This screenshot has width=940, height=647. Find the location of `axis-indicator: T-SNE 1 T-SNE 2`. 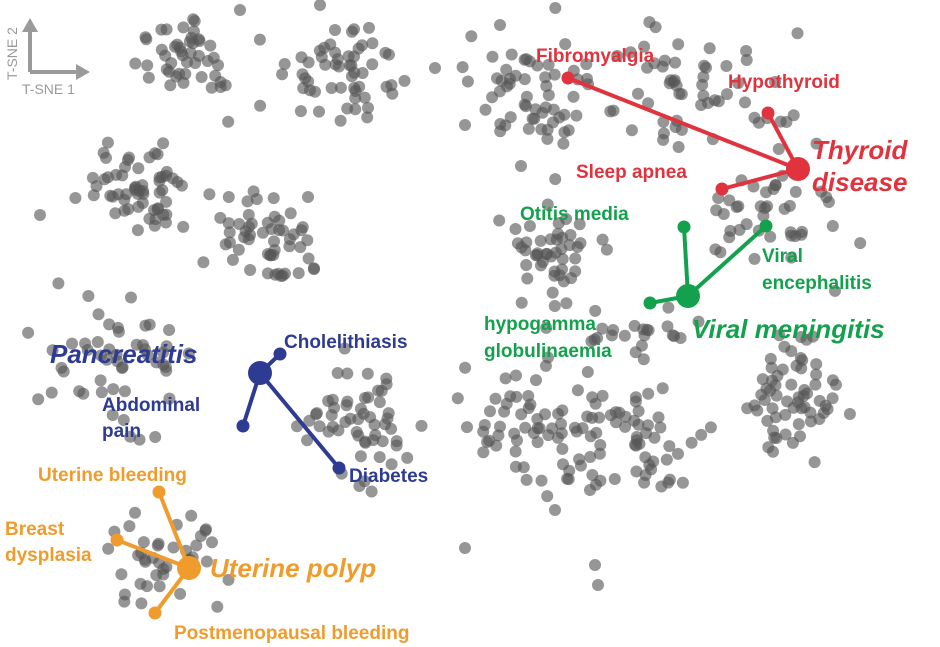

axis-indicator: T-SNE 1 T-SNE 2 is located at coordinates (47, 57).